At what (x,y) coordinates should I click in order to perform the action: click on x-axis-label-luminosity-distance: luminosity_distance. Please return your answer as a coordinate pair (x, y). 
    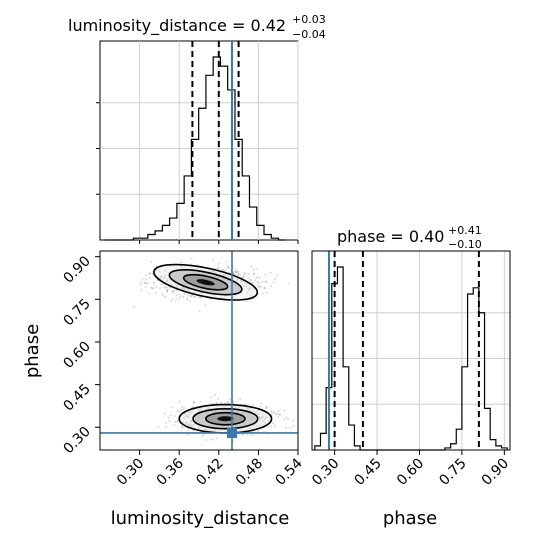
    Looking at the image, I should click on (200, 518).